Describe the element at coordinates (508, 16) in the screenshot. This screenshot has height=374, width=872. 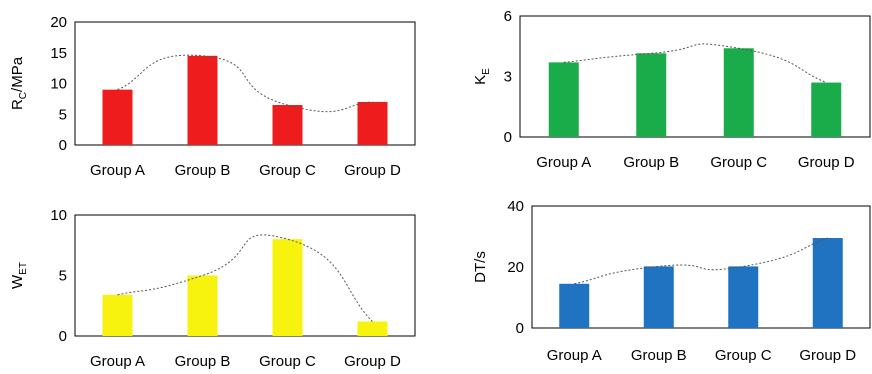
I see `y-tick-label: 6` at that location.